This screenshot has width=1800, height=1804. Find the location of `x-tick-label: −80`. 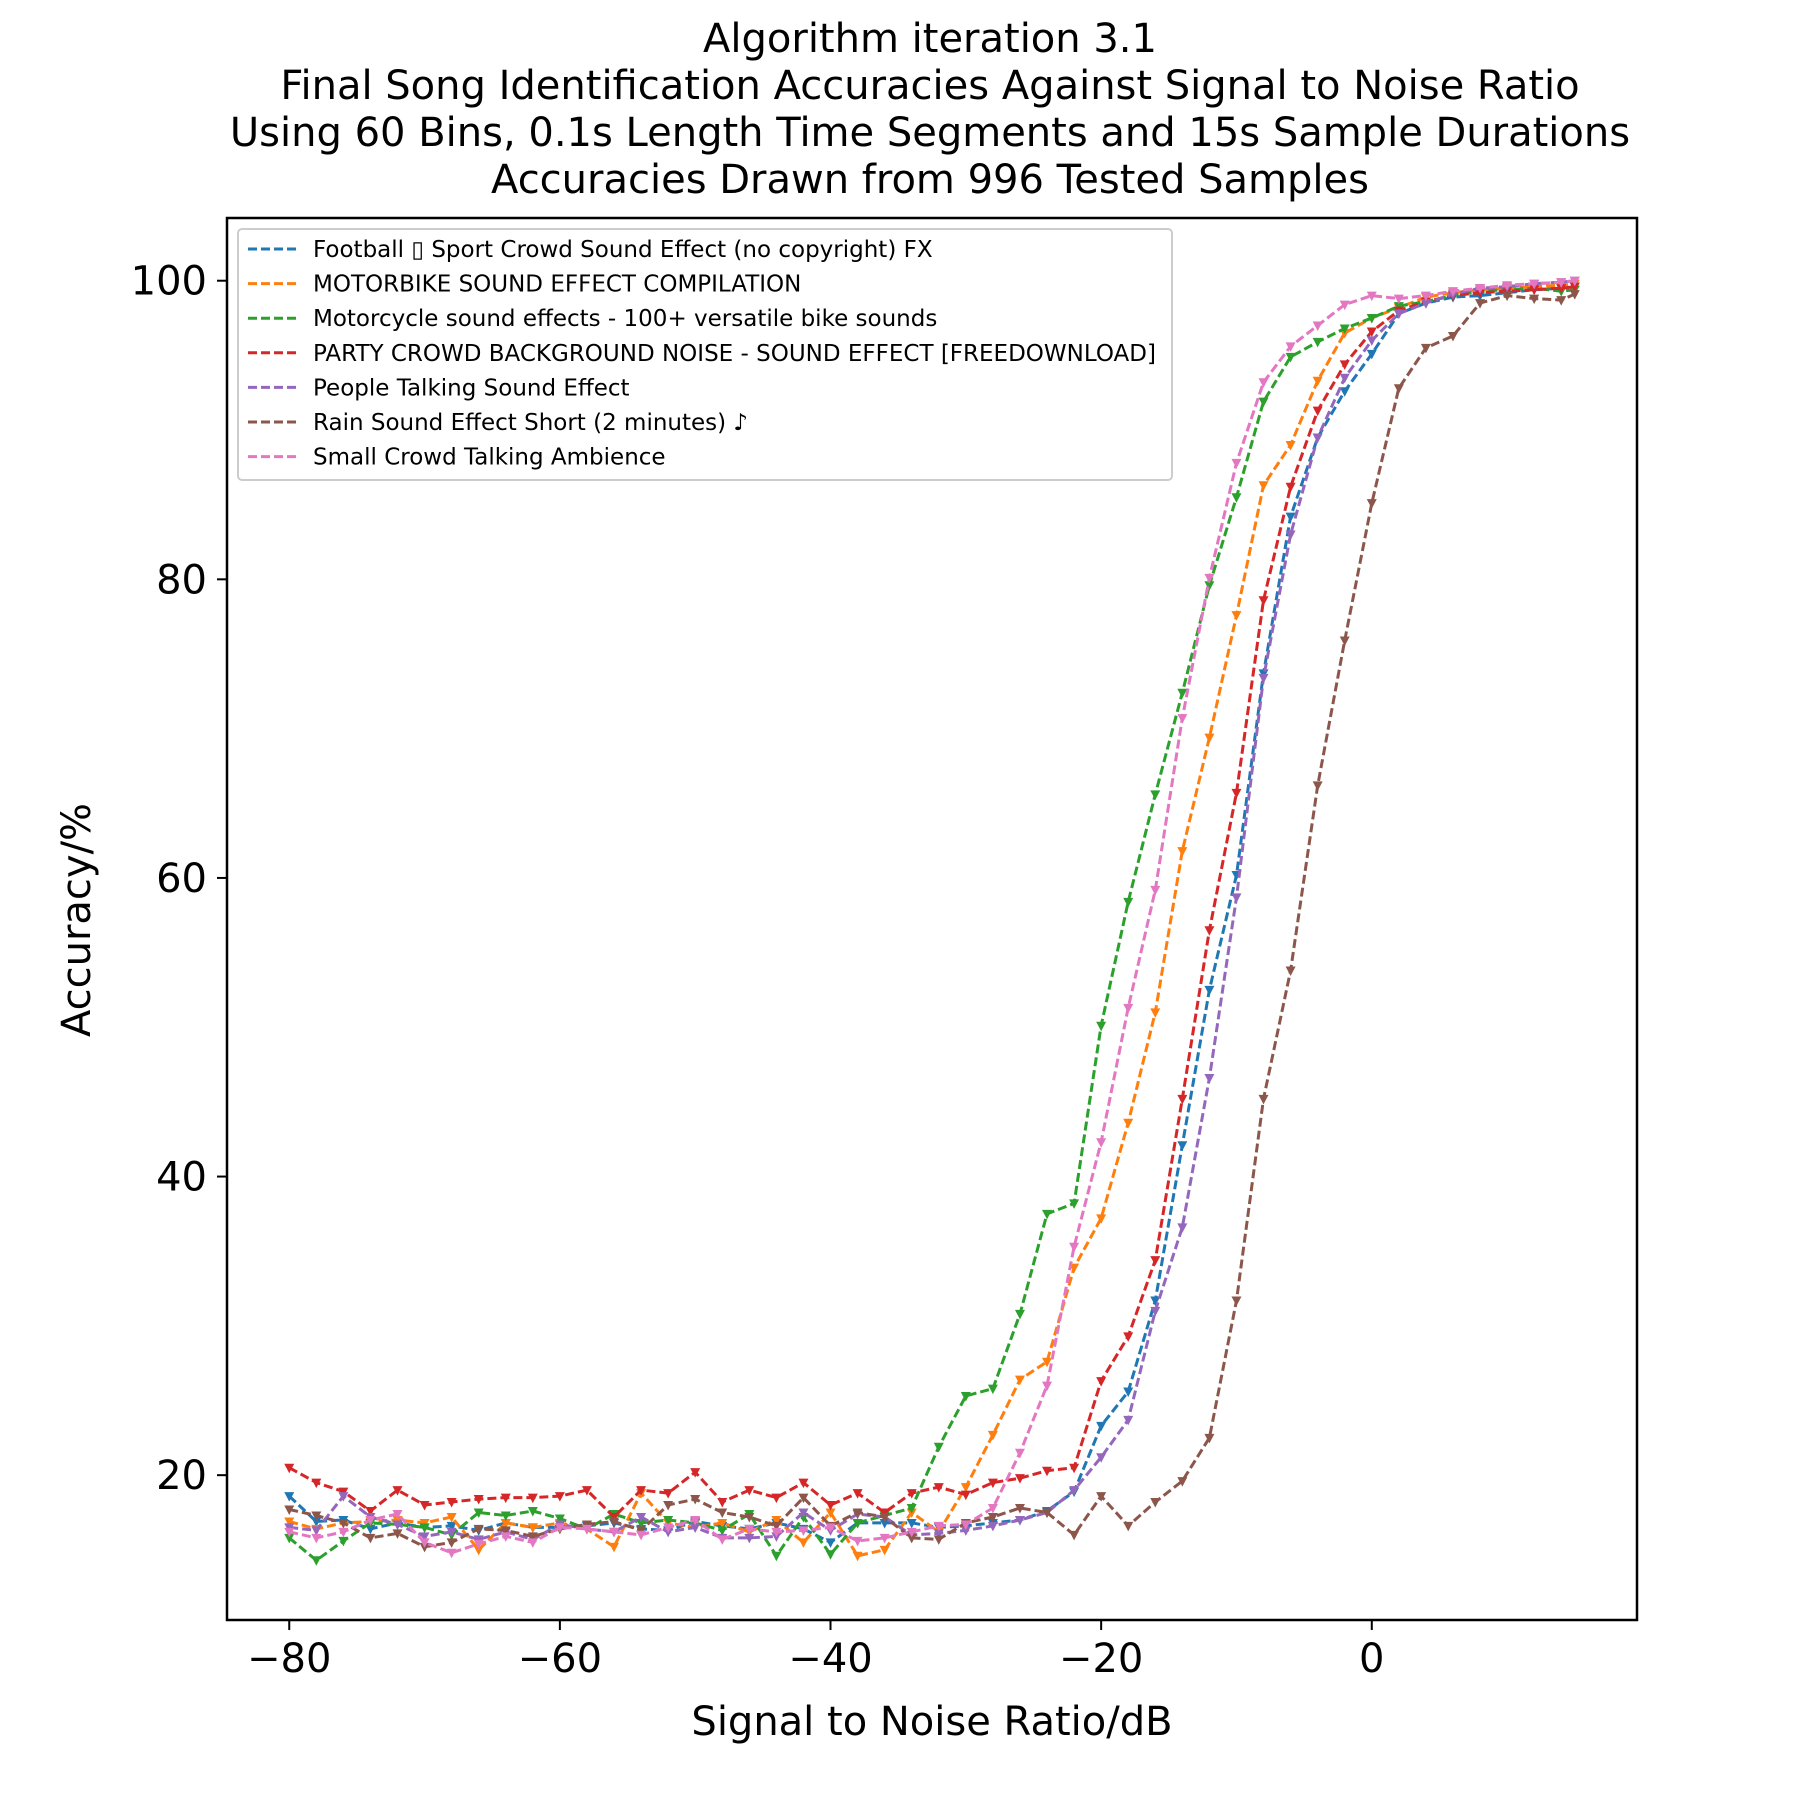

x-tick-label: −80 is located at coordinates (289, 1659).